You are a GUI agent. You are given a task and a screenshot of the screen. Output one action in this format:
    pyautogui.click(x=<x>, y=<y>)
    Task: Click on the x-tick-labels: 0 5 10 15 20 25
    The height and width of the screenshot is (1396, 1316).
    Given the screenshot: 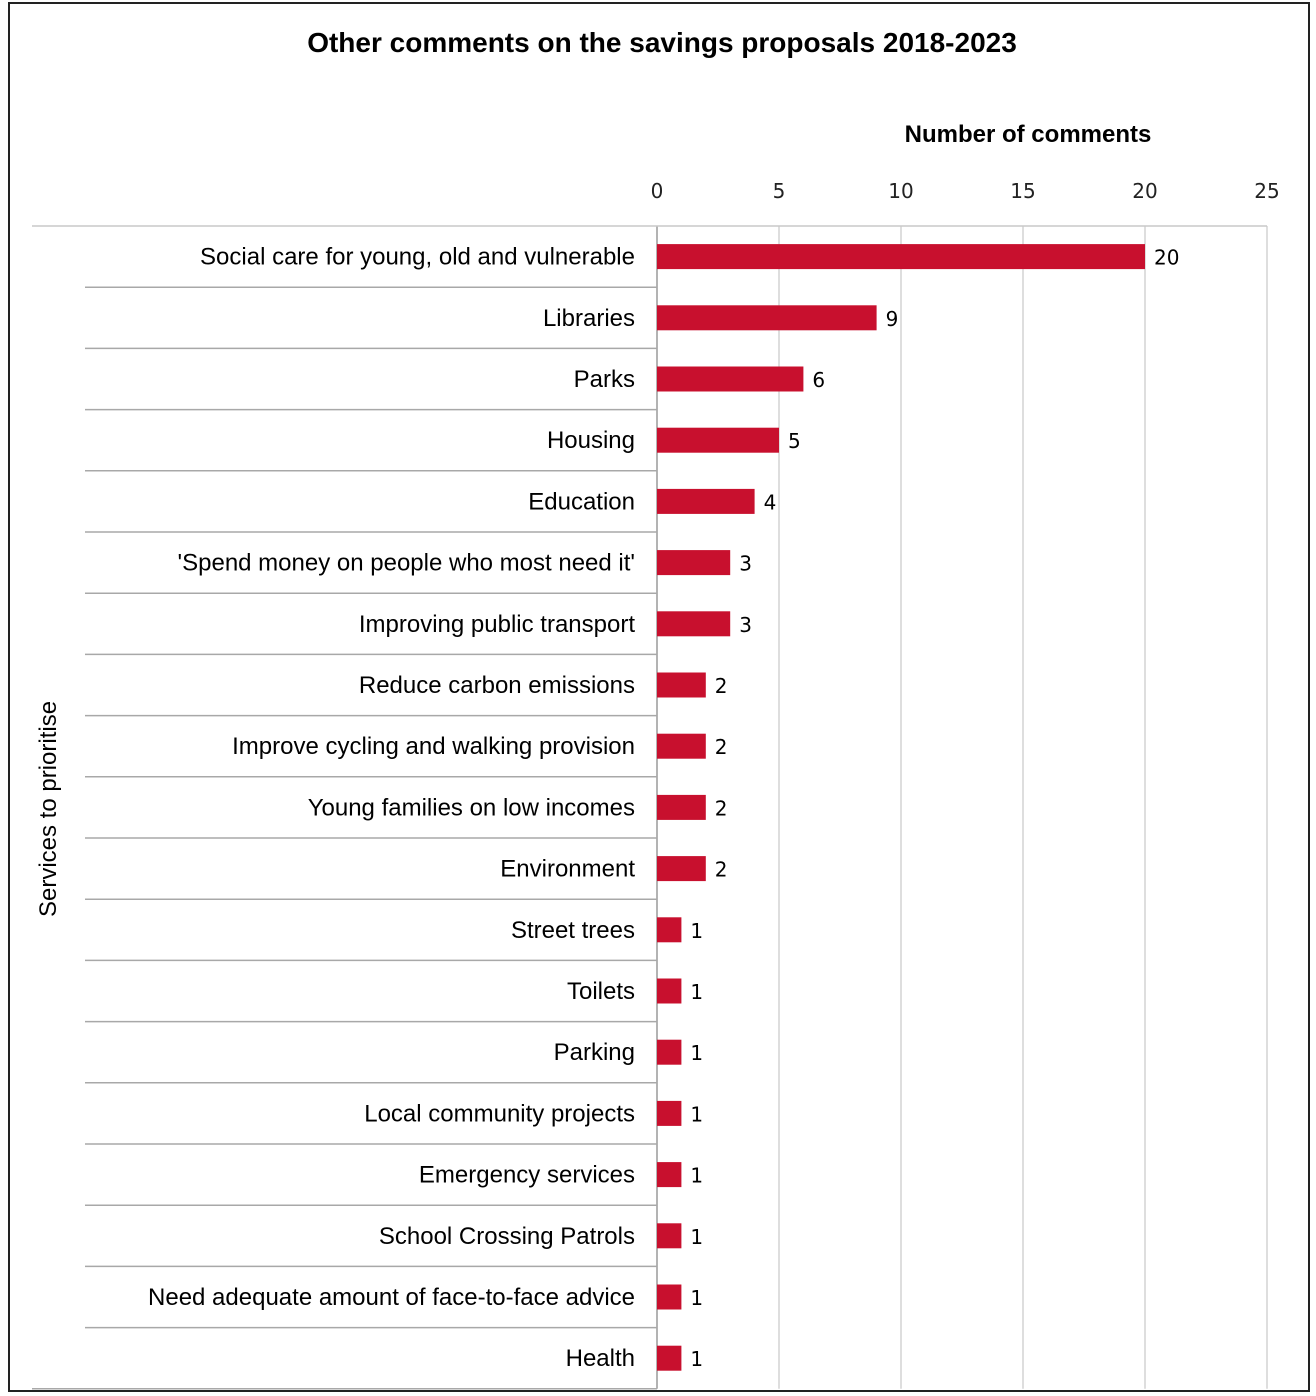 What is the action you would take?
    pyautogui.click(x=965, y=191)
    